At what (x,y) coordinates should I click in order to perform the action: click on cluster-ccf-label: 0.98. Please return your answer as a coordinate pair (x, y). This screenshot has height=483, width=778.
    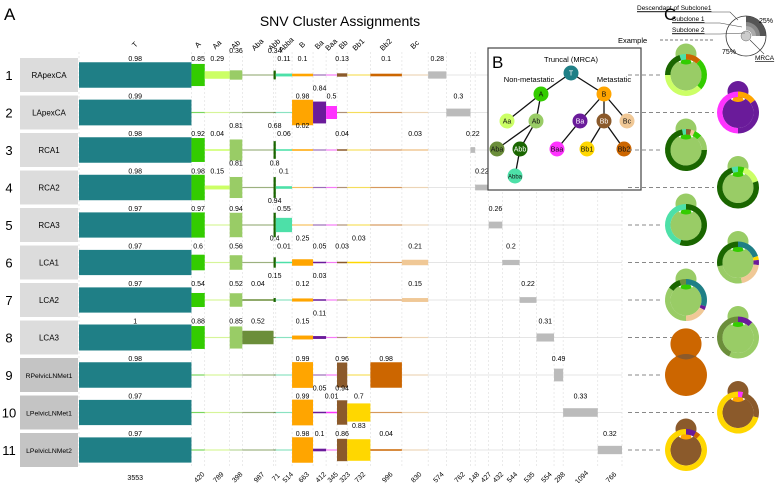
    Looking at the image, I should click on (135, 359).